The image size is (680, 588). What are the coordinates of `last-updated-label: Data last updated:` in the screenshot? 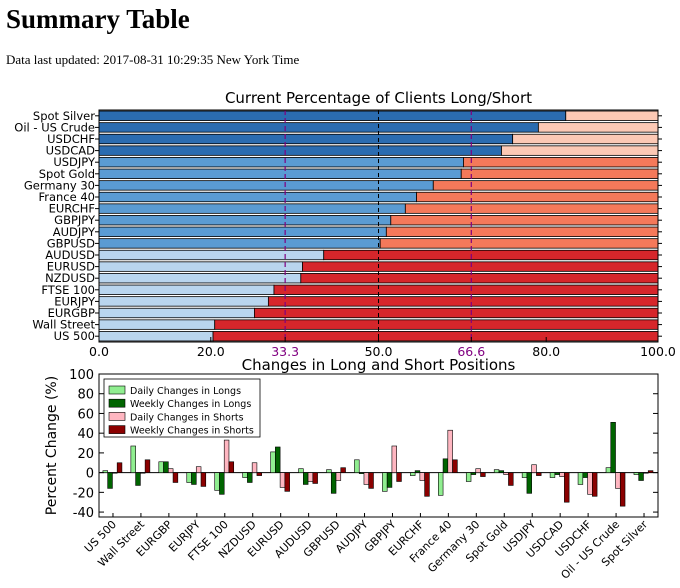 It's located at (53, 59).